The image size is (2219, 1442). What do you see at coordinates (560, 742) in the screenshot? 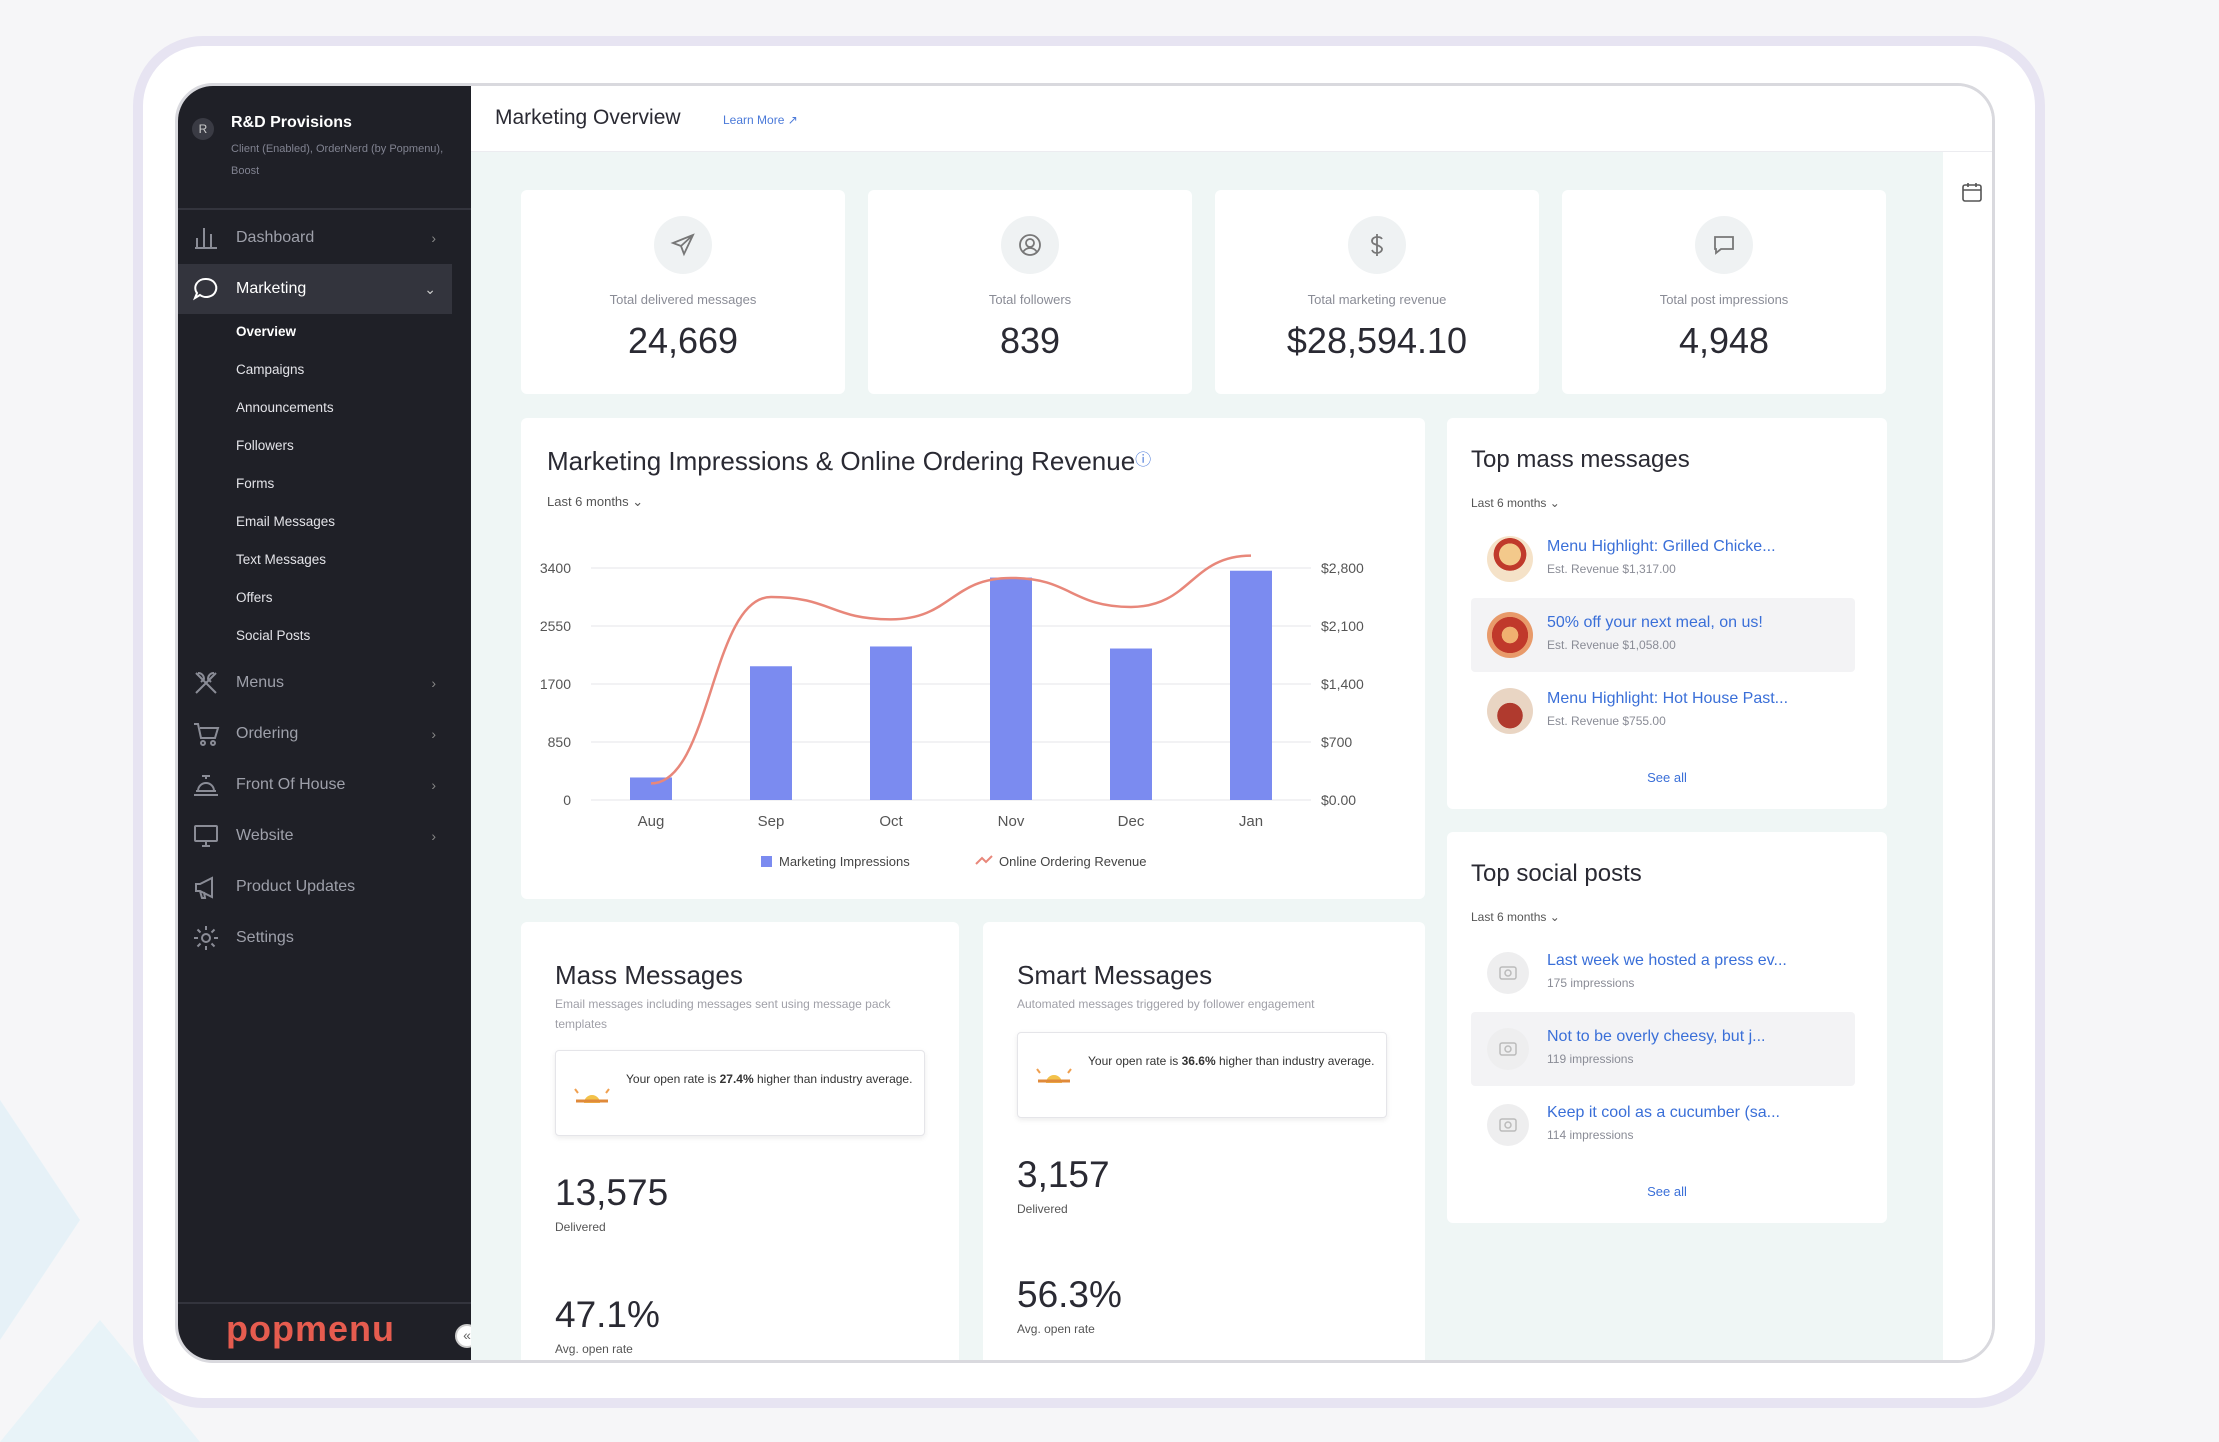
I see `y-tick-label: 850` at bounding box center [560, 742].